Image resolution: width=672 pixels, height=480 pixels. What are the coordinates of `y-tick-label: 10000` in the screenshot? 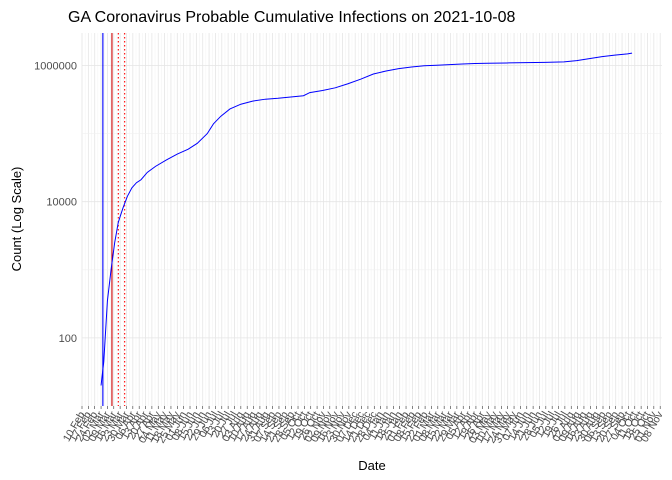 It's located at (61, 203).